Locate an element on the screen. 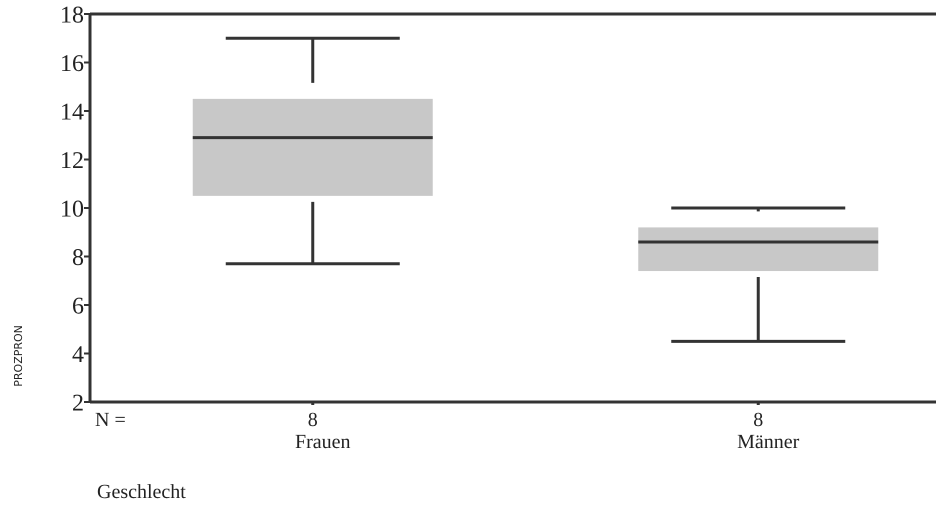 The width and height of the screenshot is (936, 506). y-tick-label: 6 is located at coordinates (78, 306).